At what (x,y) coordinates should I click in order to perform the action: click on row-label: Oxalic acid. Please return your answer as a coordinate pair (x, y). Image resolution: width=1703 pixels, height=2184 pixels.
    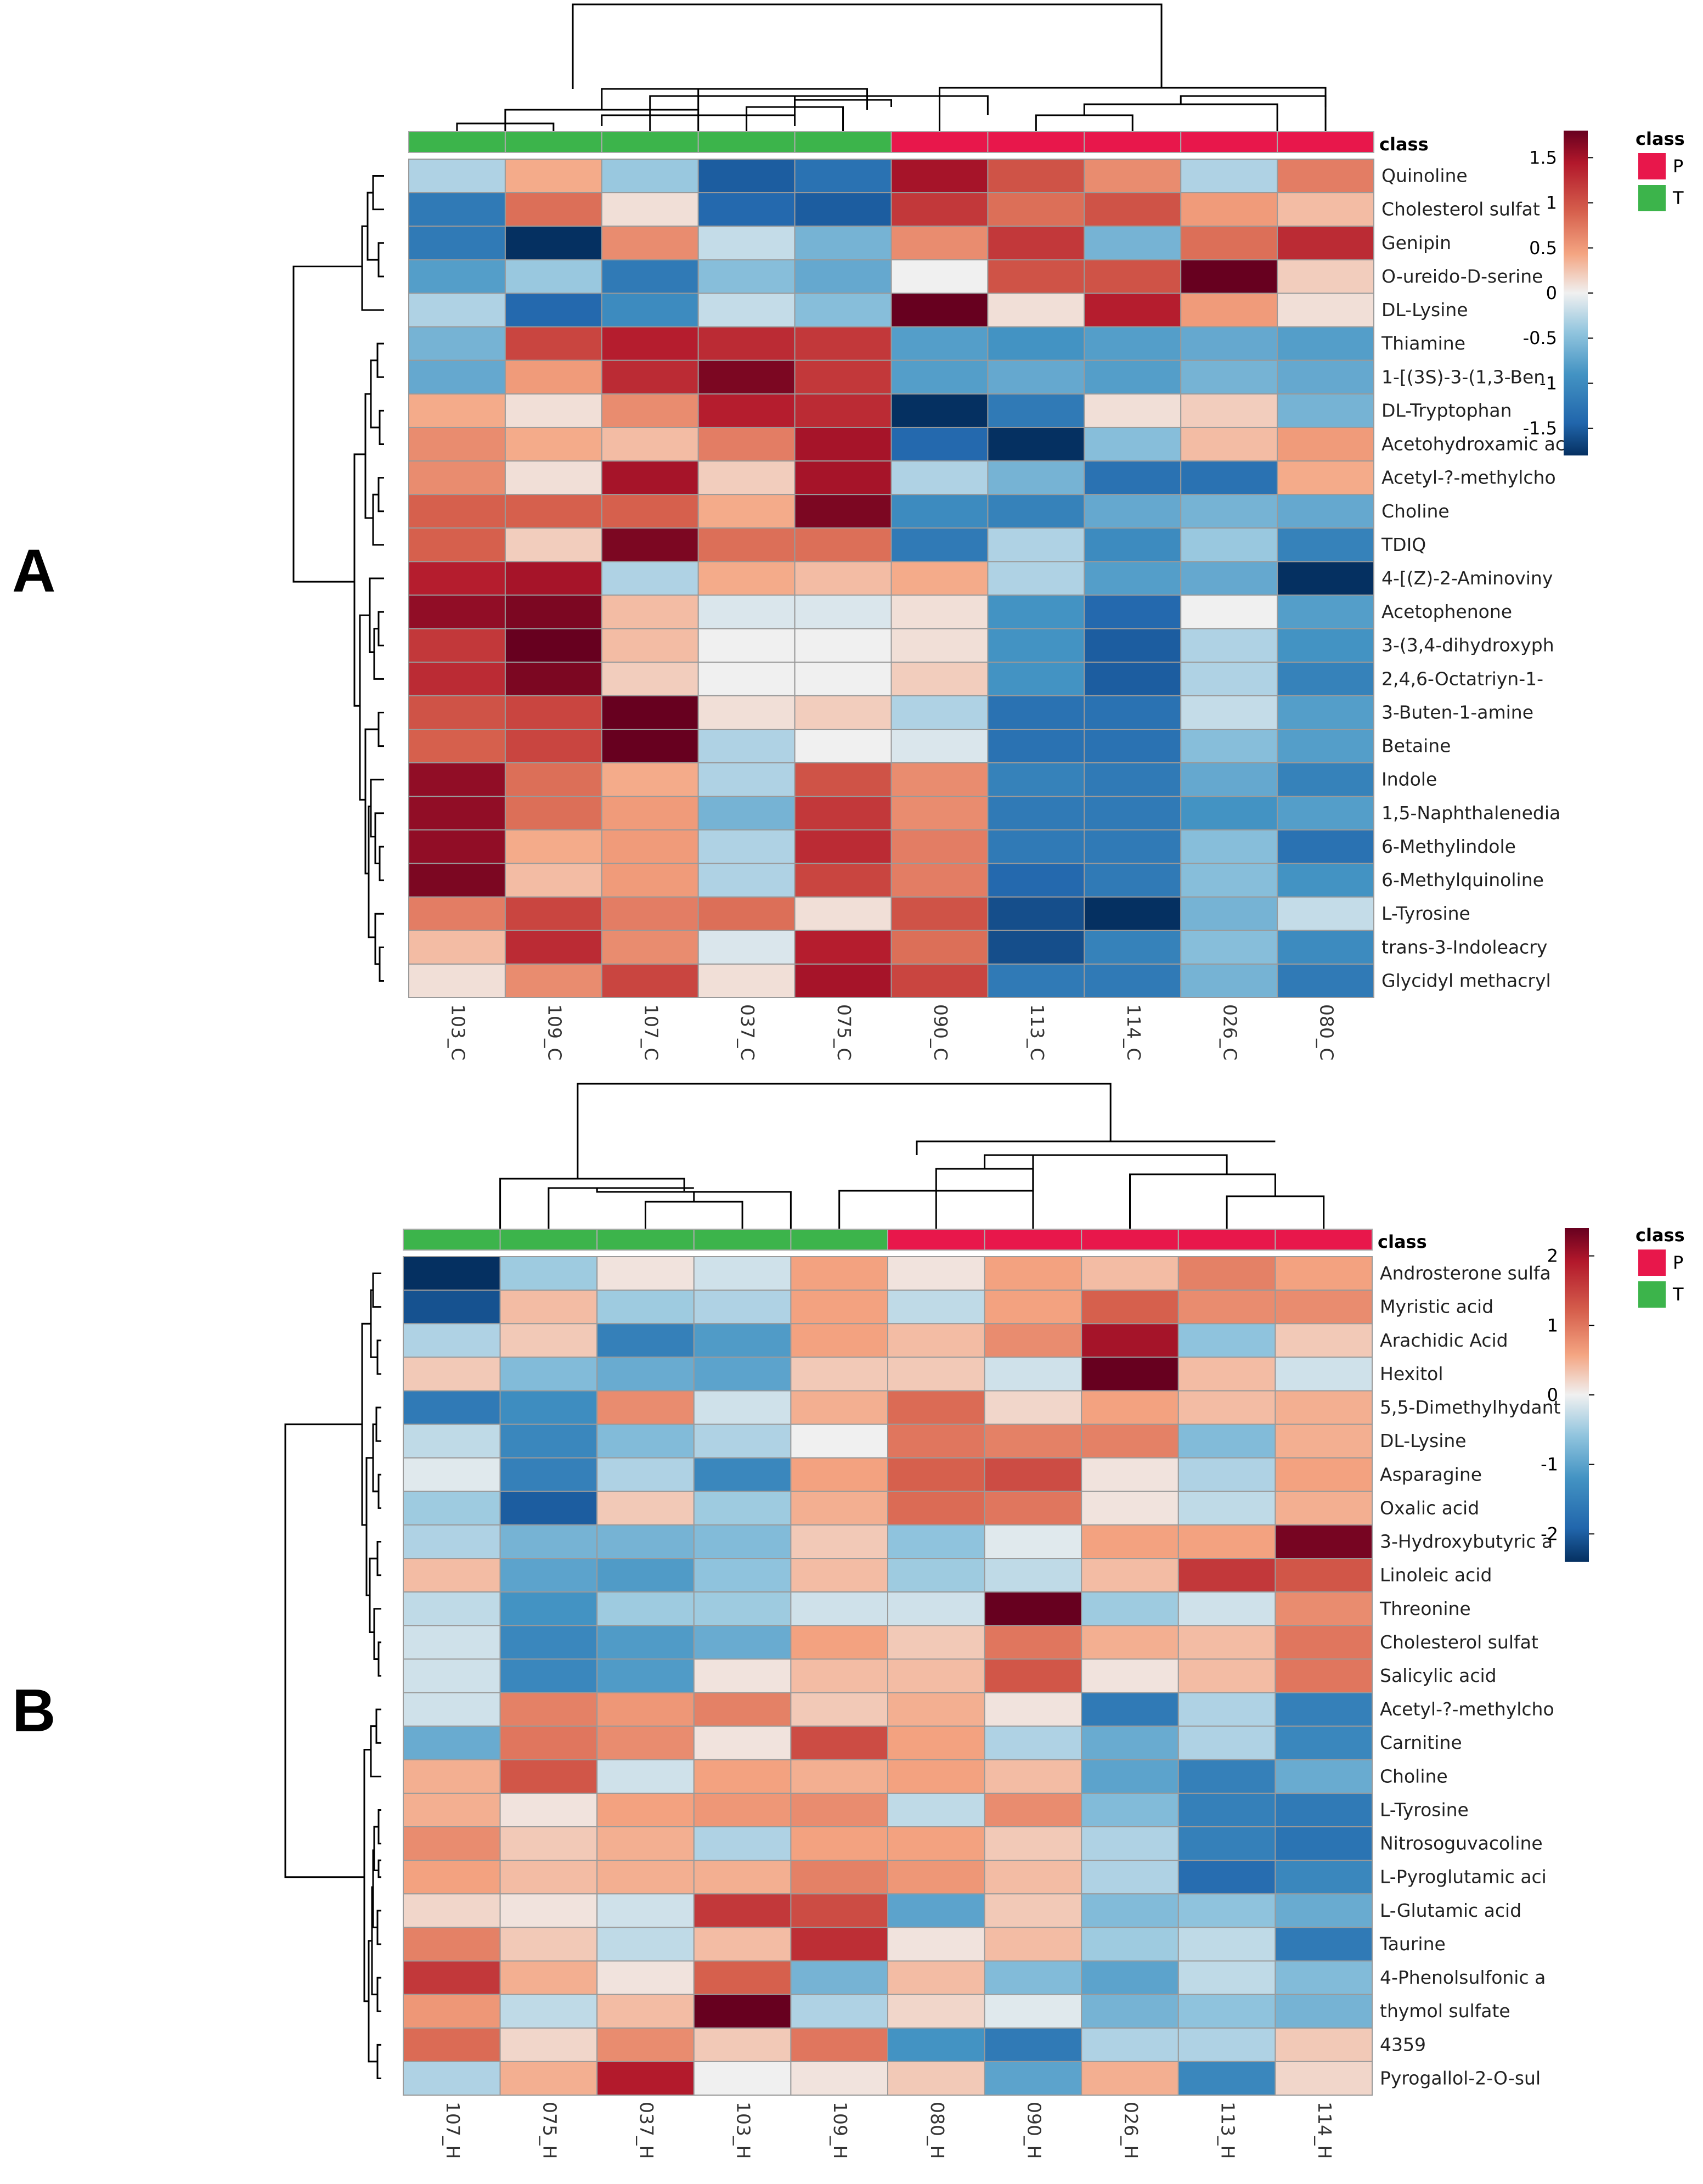
    Looking at the image, I should click on (1429, 1507).